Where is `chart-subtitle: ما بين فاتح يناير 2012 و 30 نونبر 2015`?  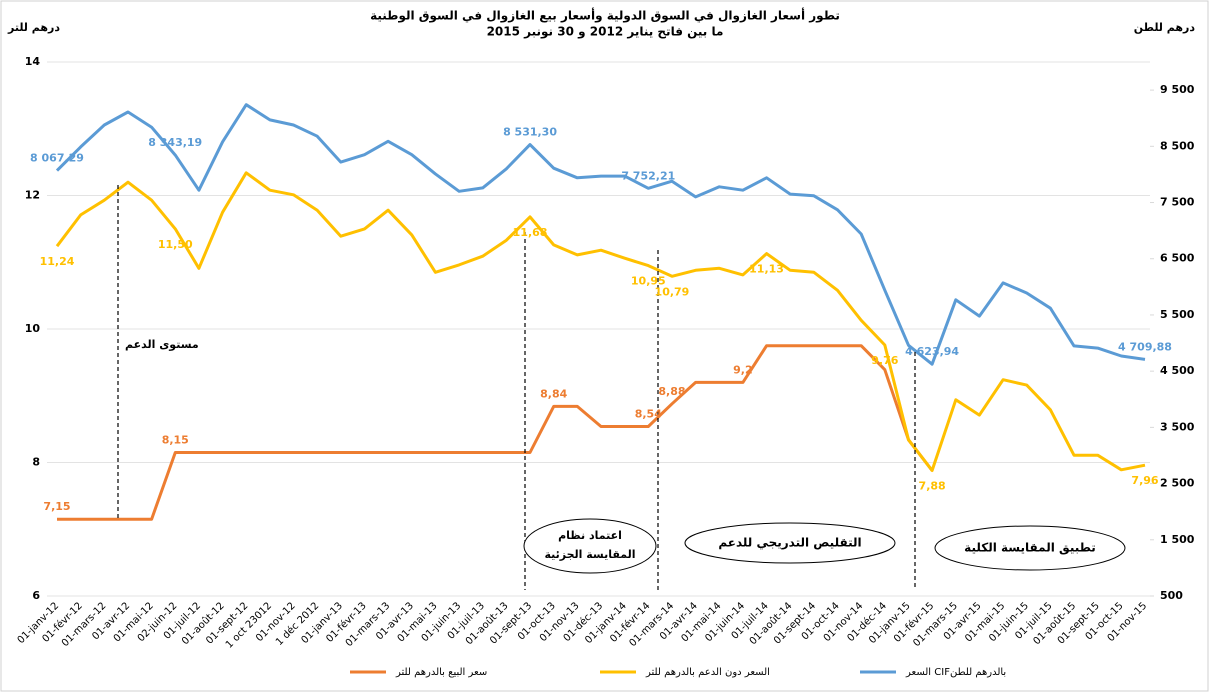
chart-subtitle: ما بين فاتح يناير 2012 و 30 نونبر 2015 is located at coordinates (605, 32).